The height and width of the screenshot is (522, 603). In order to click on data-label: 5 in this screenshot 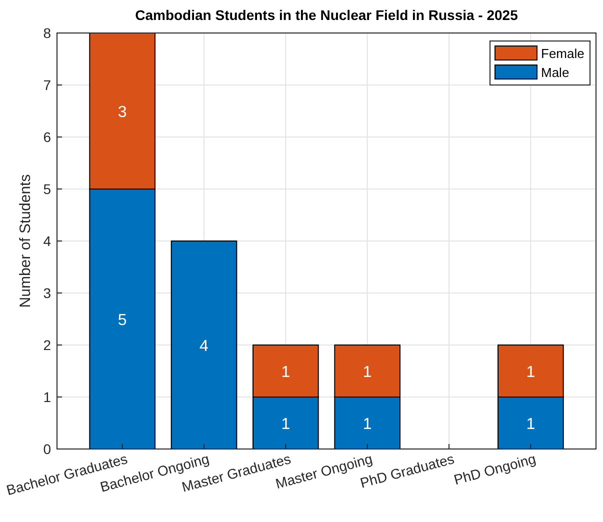, I will do `click(122, 320)`.